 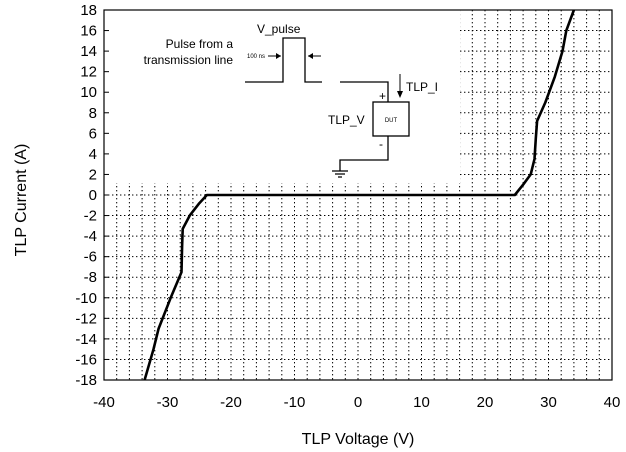 What do you see at coordinates (93, 174) in the screenshot?
I see `y-tick-label: 2` at bounding box center [93, 174].